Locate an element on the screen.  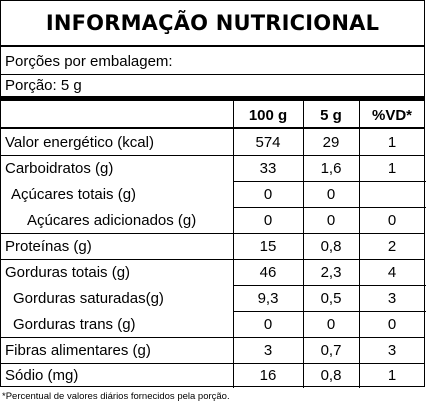
table-row: Fibras alimentares (g) 3 0,7 3 is located at coordinates (212, 350).